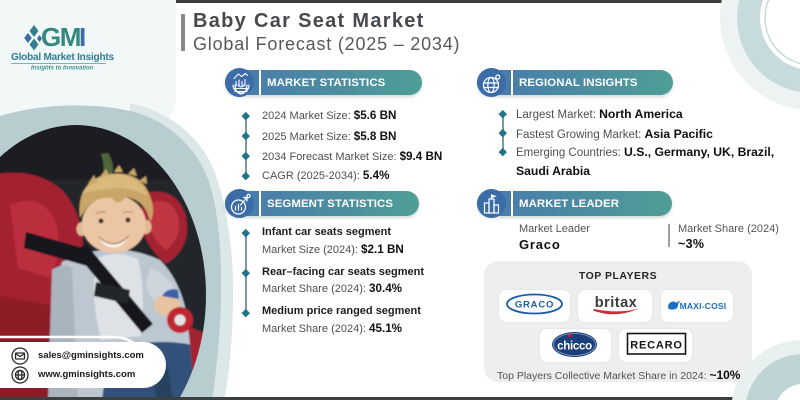  Describe the element at coordinates (703, 306) in the screenshot. I see `svg-text: MAXI-COSI` at that location.